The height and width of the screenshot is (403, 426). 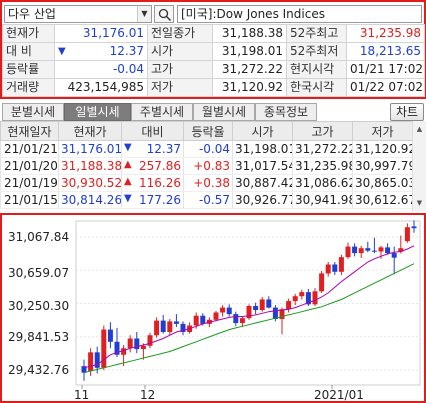 What do you see at coordinates (249, 51) in the screenshot?
I see `value-open: 31,198.01` at bounding box center [249, 51].